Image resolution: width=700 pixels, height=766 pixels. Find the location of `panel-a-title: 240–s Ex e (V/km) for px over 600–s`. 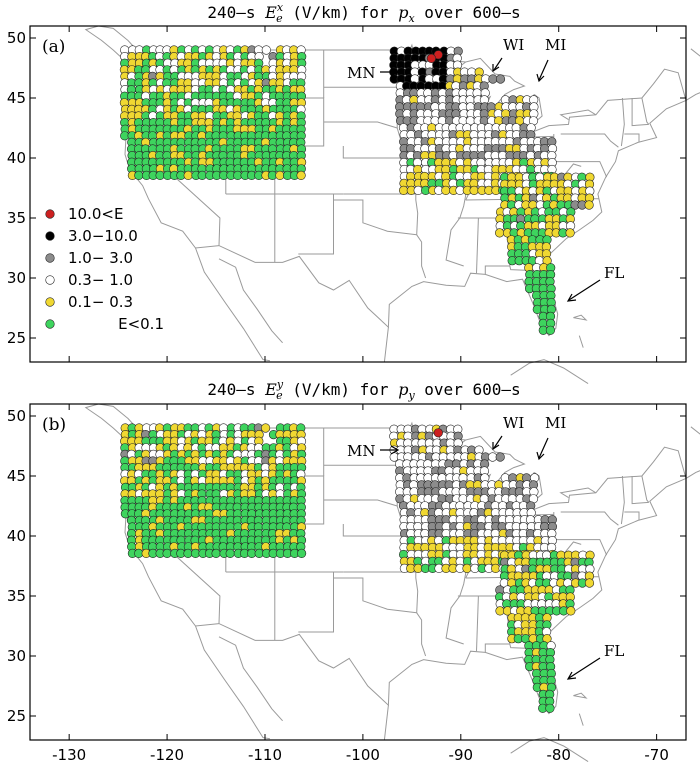

panel-a-title: 240–s Ex e (V/km) for px over 600–s is located at coordinates (363, 13).